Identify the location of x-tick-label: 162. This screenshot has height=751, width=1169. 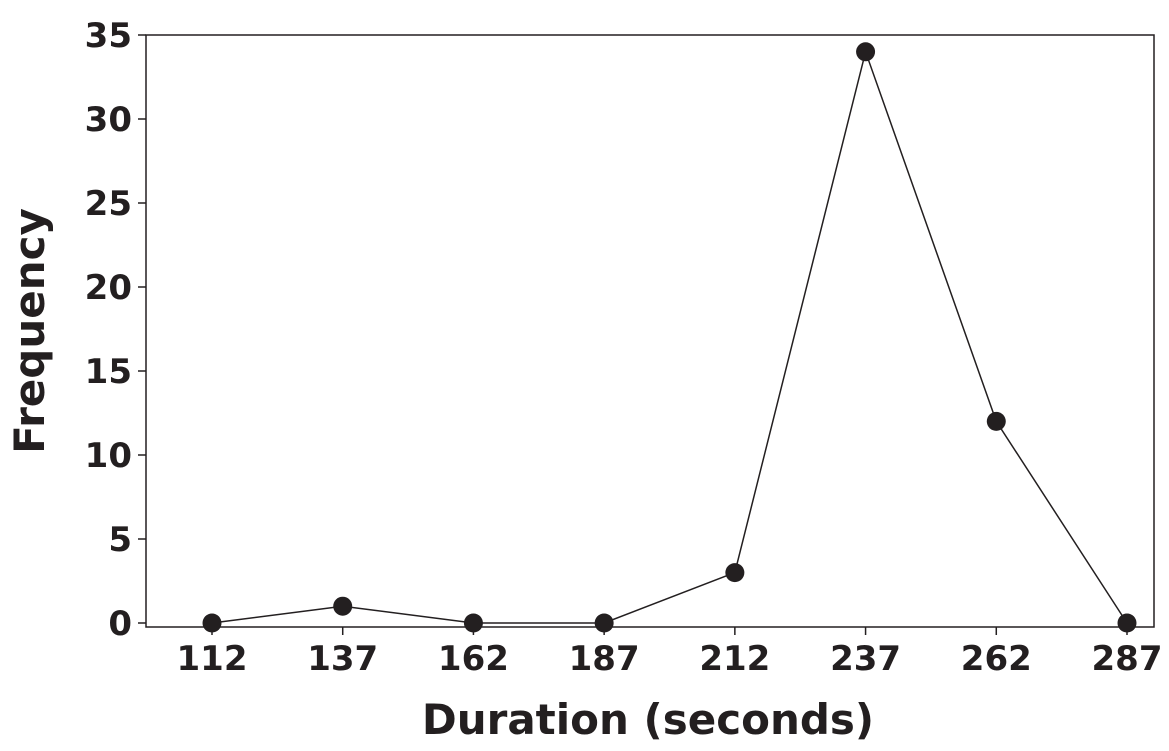
(473, 659).